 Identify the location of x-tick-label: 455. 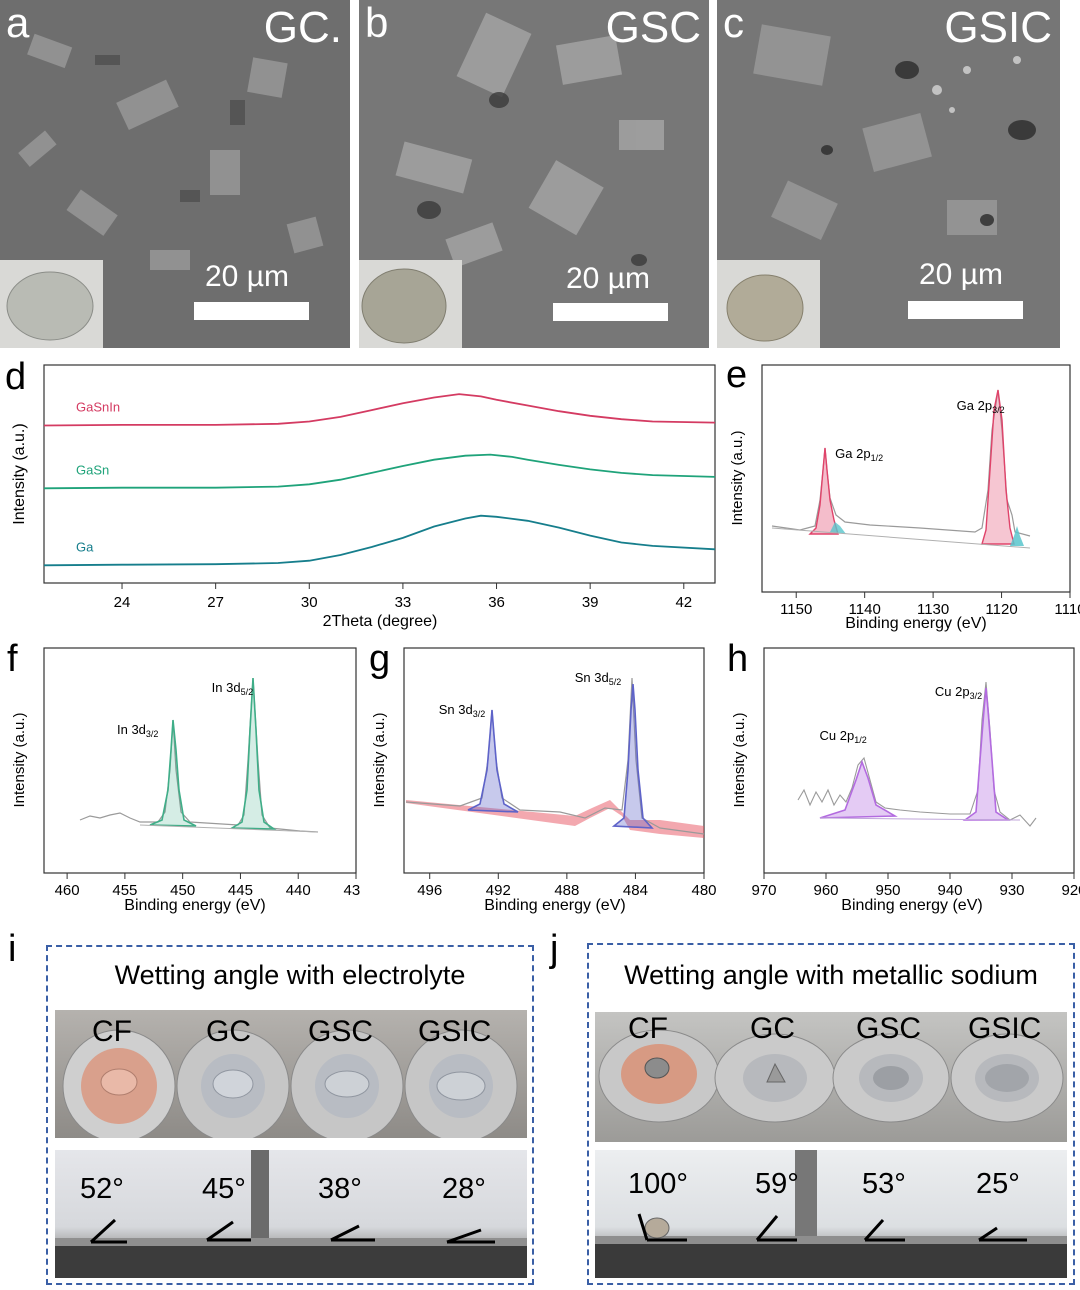
(124, 890).